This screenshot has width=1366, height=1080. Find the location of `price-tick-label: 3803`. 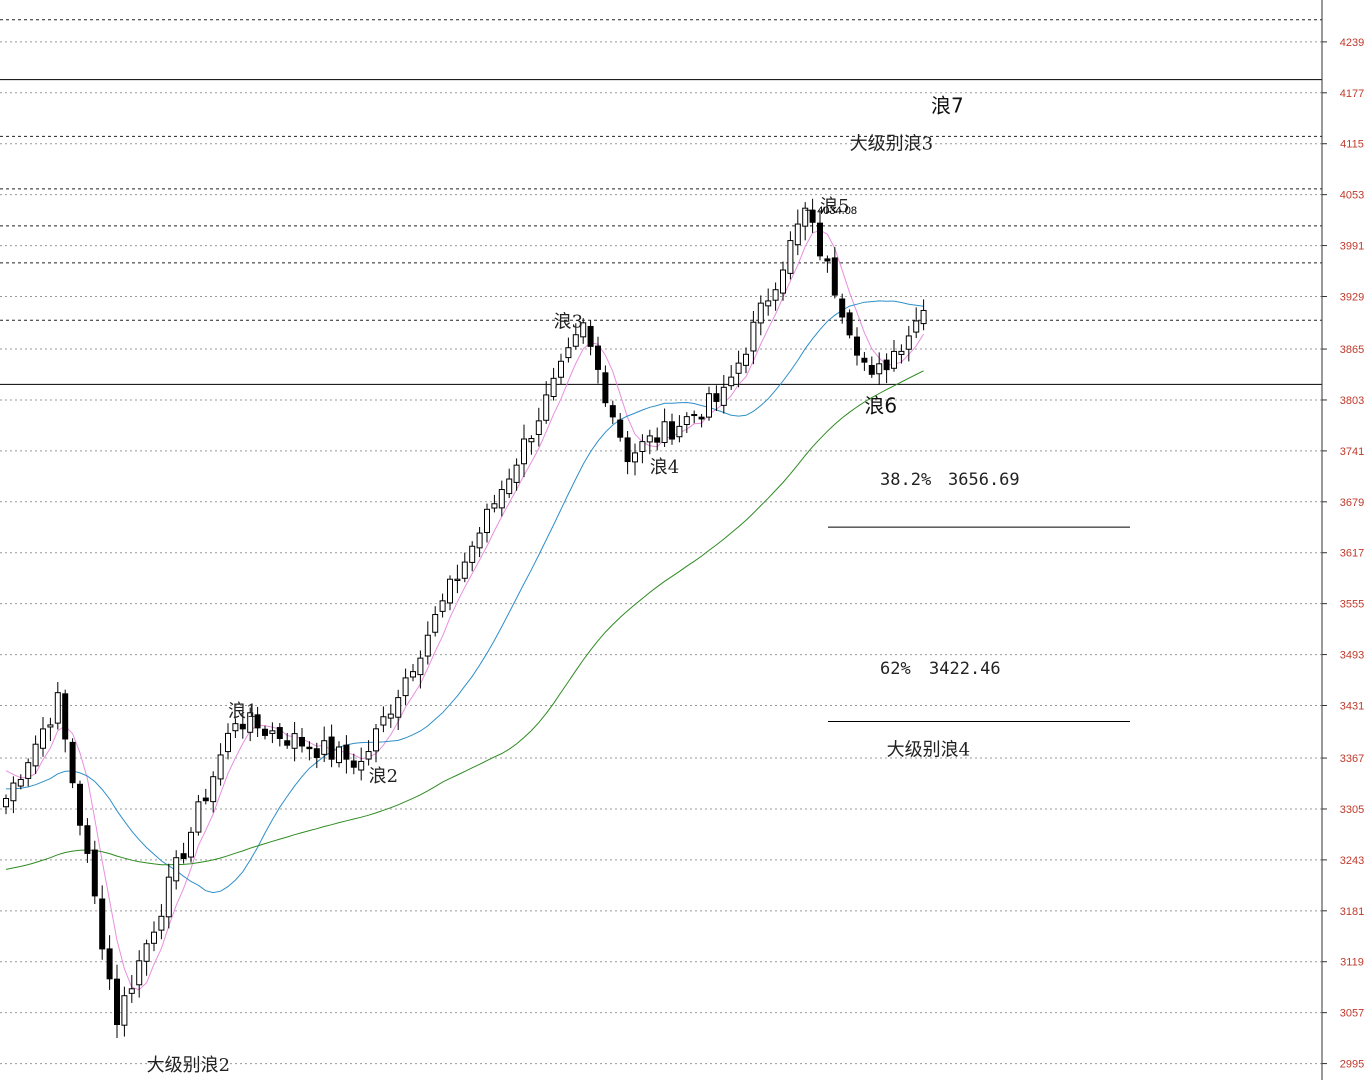

price-tick-label: 3803 is located at coordinates (1352, 401).